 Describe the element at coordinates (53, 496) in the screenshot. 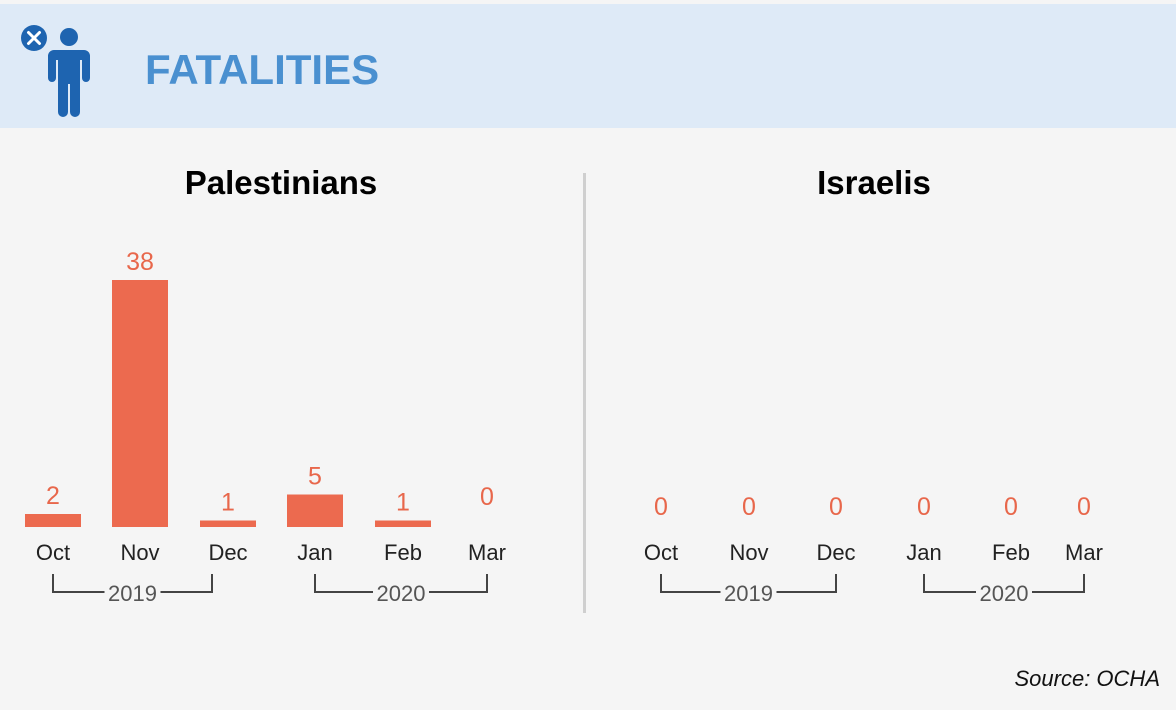

I see `data-label: 2` at that location.